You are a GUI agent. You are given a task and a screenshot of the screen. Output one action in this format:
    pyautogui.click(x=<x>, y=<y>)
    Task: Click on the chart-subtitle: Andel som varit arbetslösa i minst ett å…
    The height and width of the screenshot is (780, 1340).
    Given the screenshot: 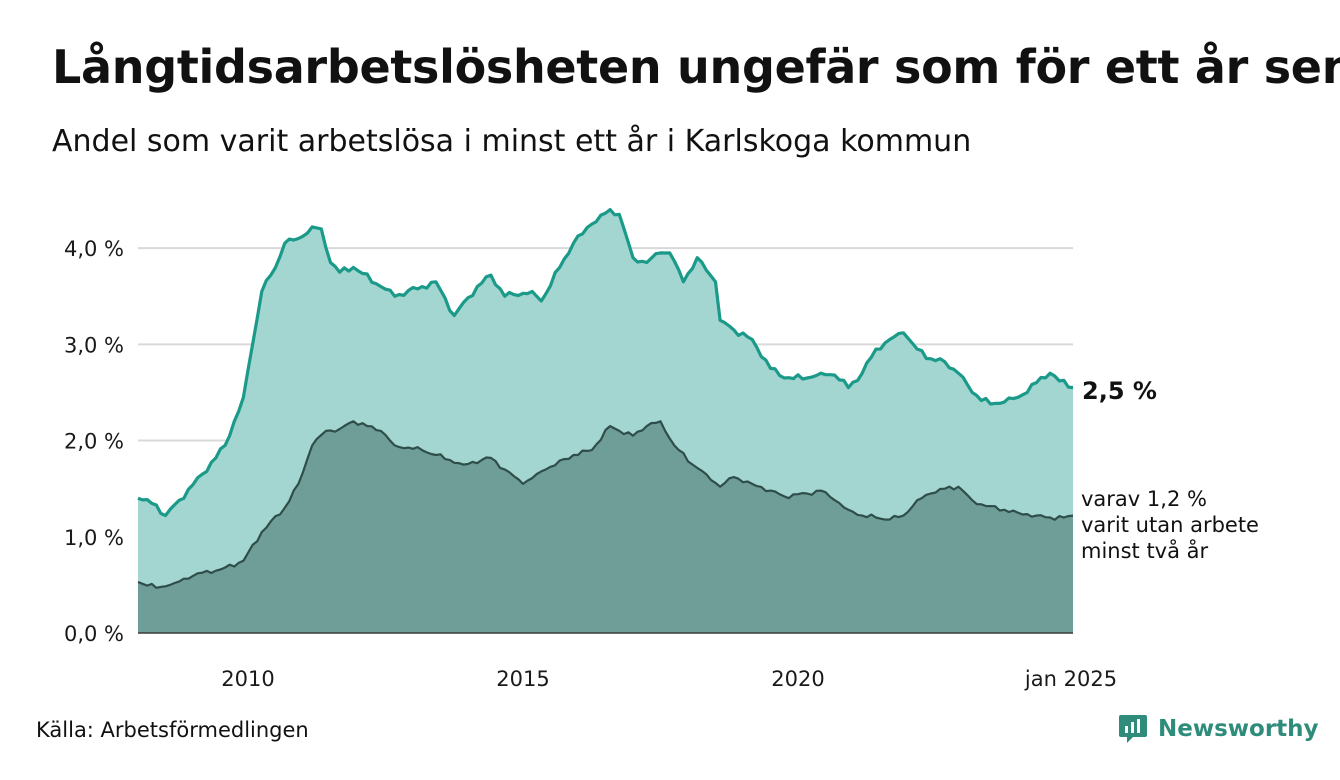 What is the action you would take?
    pyautogui.click(x=512, y=141)
    